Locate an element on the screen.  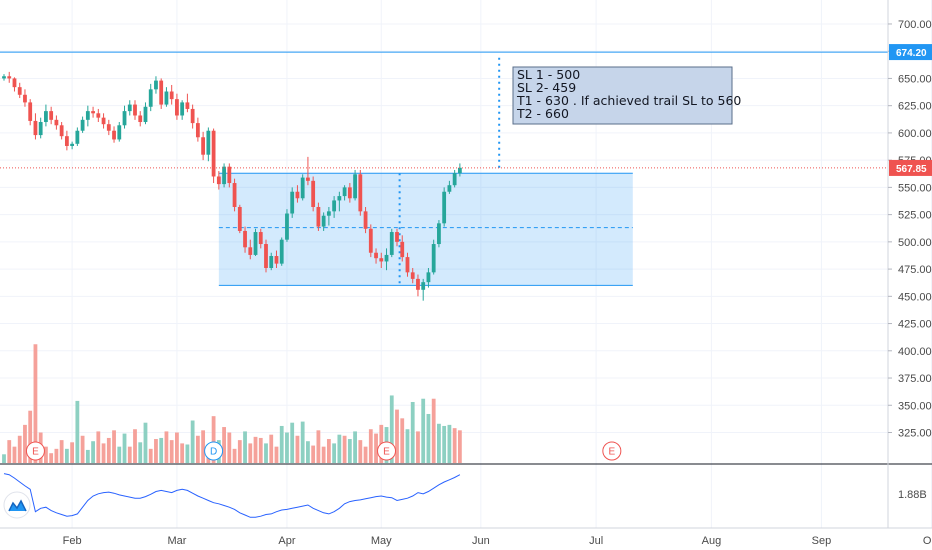
price-tick-label: 550.00 is located at coordinates (915, 188).